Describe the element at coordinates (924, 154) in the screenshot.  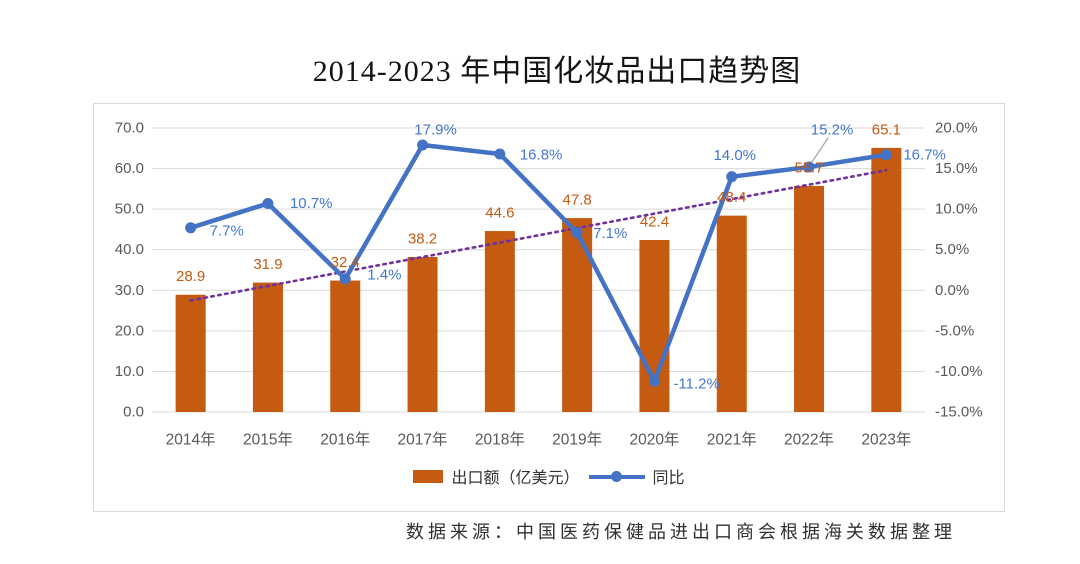
I see `yoy-value-label: 16.7%` at that location.